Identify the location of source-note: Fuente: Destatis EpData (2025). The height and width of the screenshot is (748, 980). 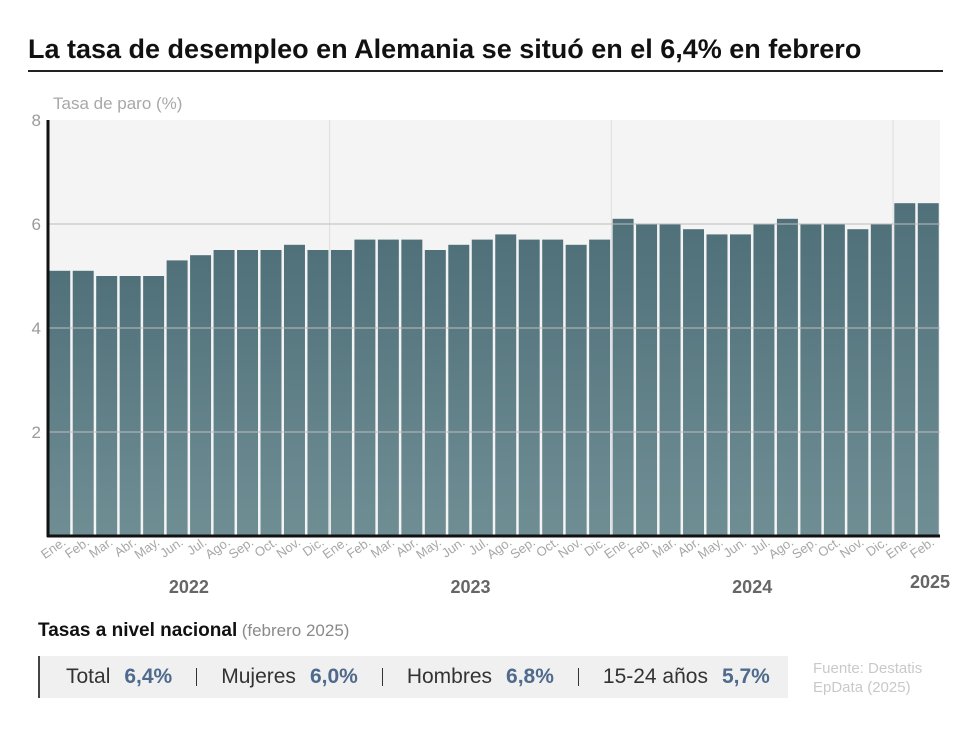
(867, 678).